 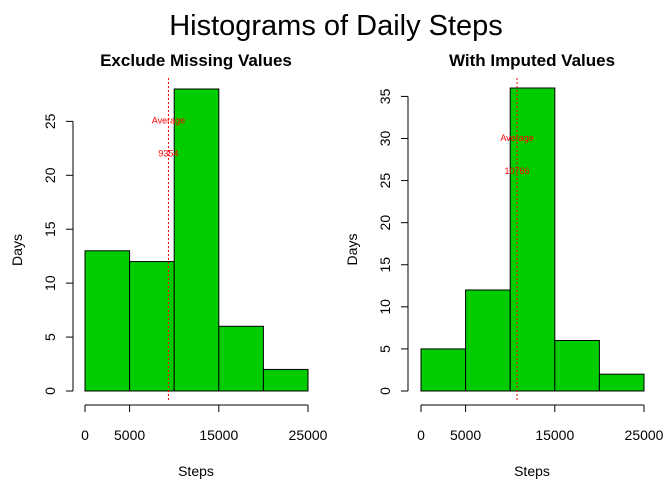 I want to click on y-tick-label: 30, so click(x=385, y=139).